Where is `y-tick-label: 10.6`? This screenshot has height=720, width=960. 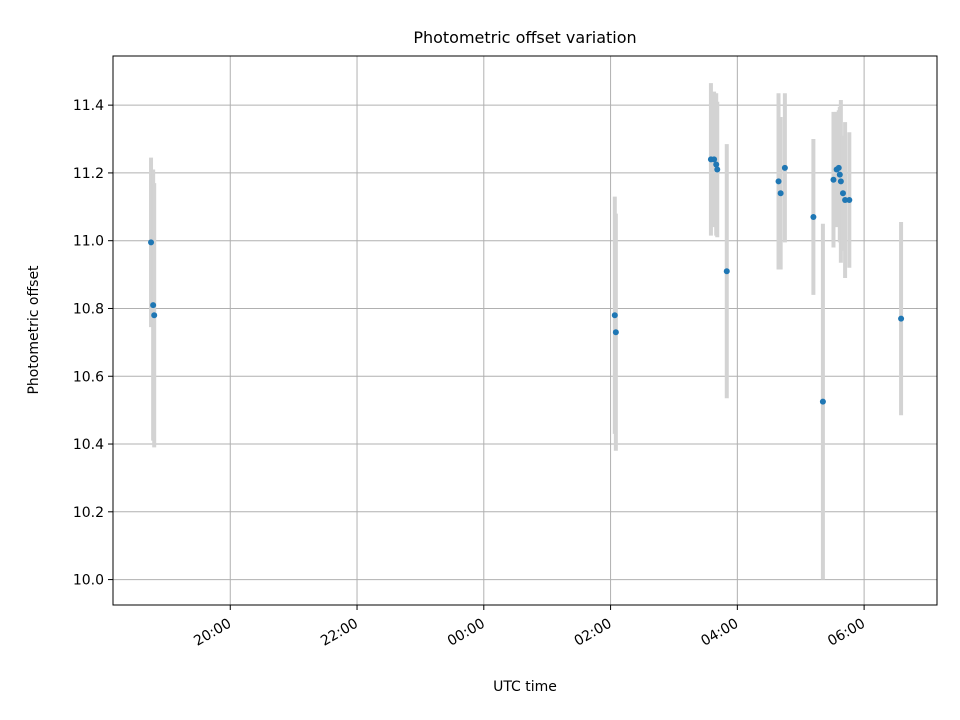
y-tick-label: 10.6 is located at coordinates (88, 377).